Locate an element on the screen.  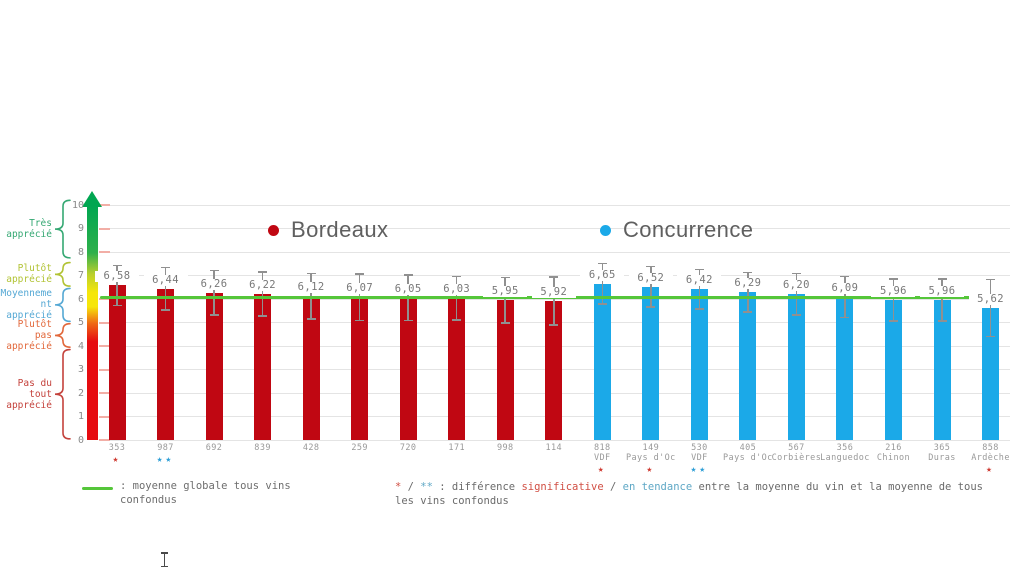
bar-x-label: 530 VDF ★★ is located at coordinates (699, 459).